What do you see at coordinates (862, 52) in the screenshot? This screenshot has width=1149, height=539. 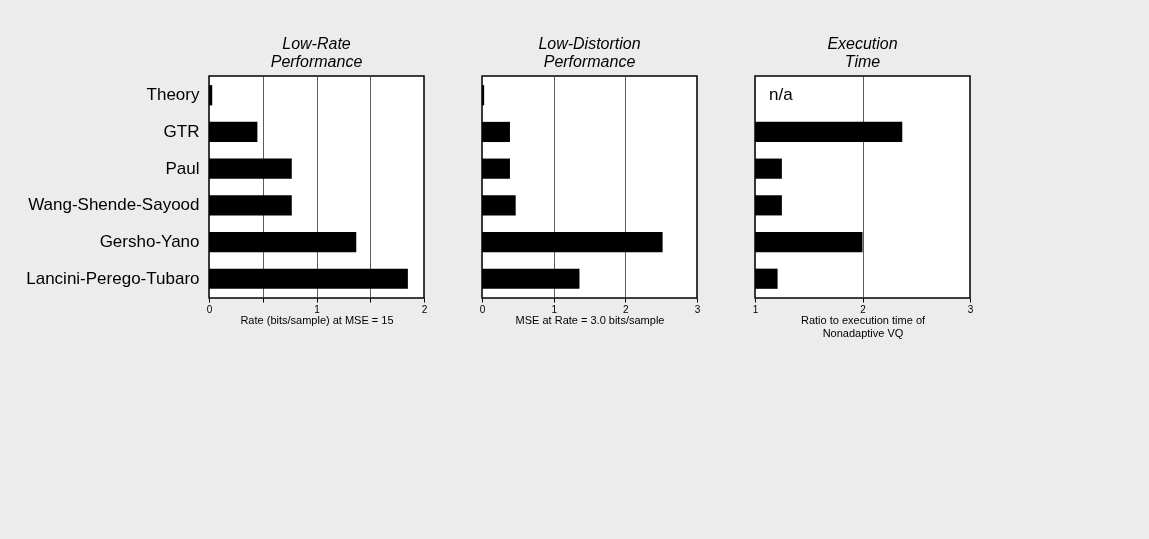 I see `chart-title: Execution Time` at bounding box center [862, 52].